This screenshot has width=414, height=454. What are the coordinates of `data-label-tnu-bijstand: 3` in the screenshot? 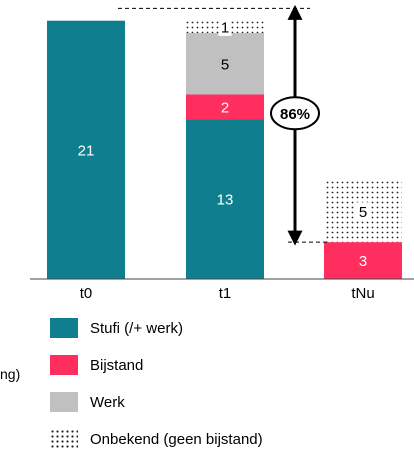 It's located at (363, 261).